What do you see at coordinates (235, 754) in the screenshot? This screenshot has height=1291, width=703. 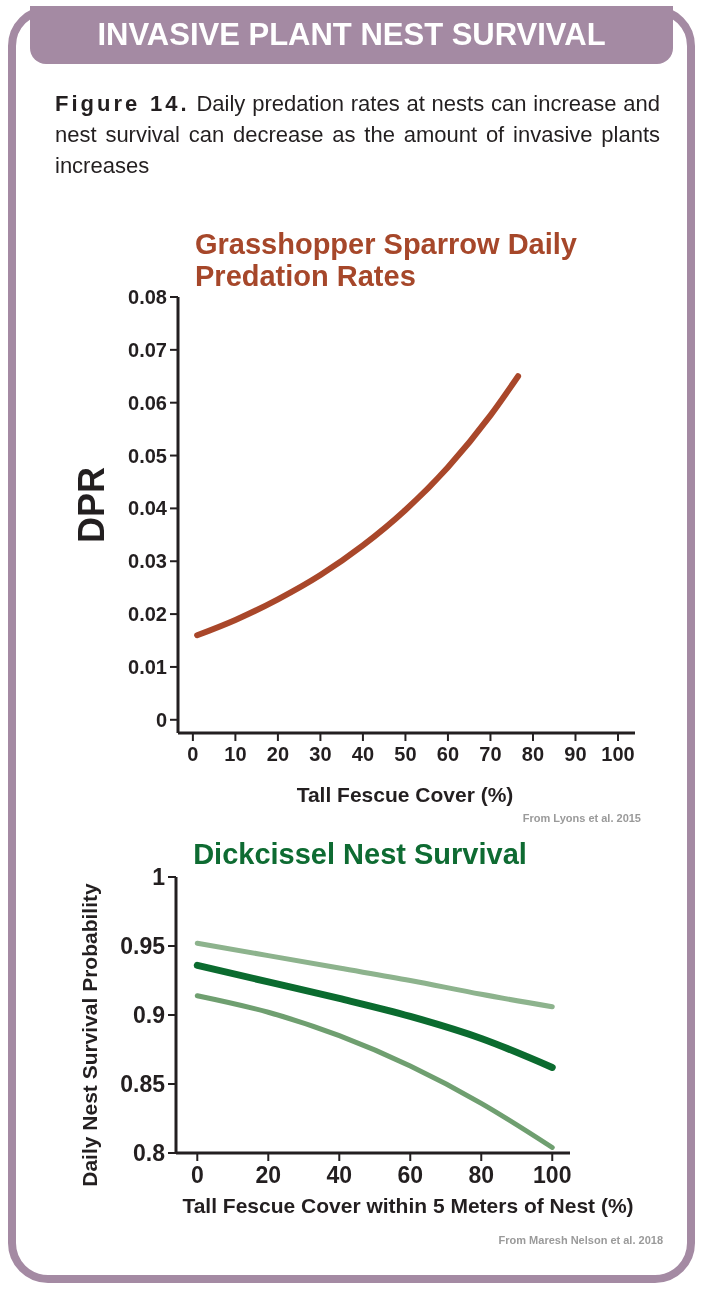 I see `x-tick-label: 10` at bounding box center [235, 754].